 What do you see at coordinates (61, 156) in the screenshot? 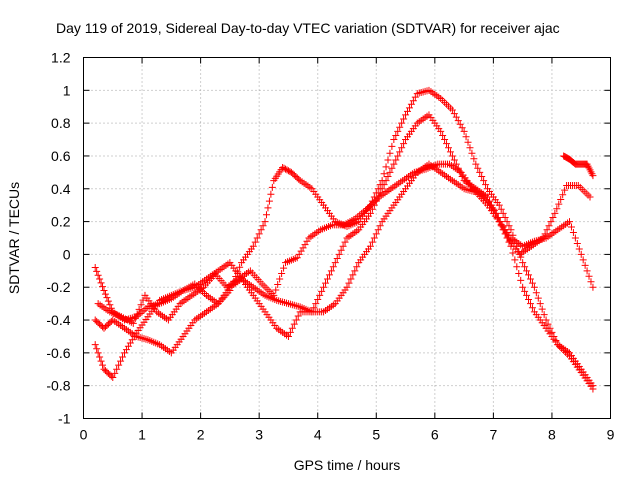
I see `y-tick-label: 0.6` at bounding box center [61, 156].